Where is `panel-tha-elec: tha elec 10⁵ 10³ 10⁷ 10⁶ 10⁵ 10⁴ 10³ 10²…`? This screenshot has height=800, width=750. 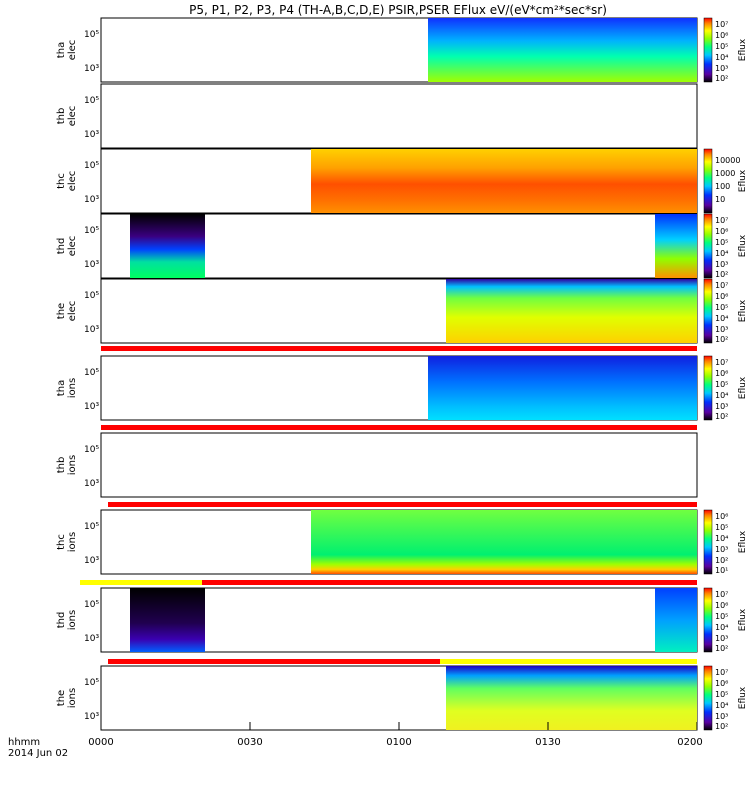 panel-tha-elec: tha elec 10⁵ 10³ 10⁷ 10⁶ 10⁵ 10⁴ 10³ 10²… is located at coordinates (402, 50).